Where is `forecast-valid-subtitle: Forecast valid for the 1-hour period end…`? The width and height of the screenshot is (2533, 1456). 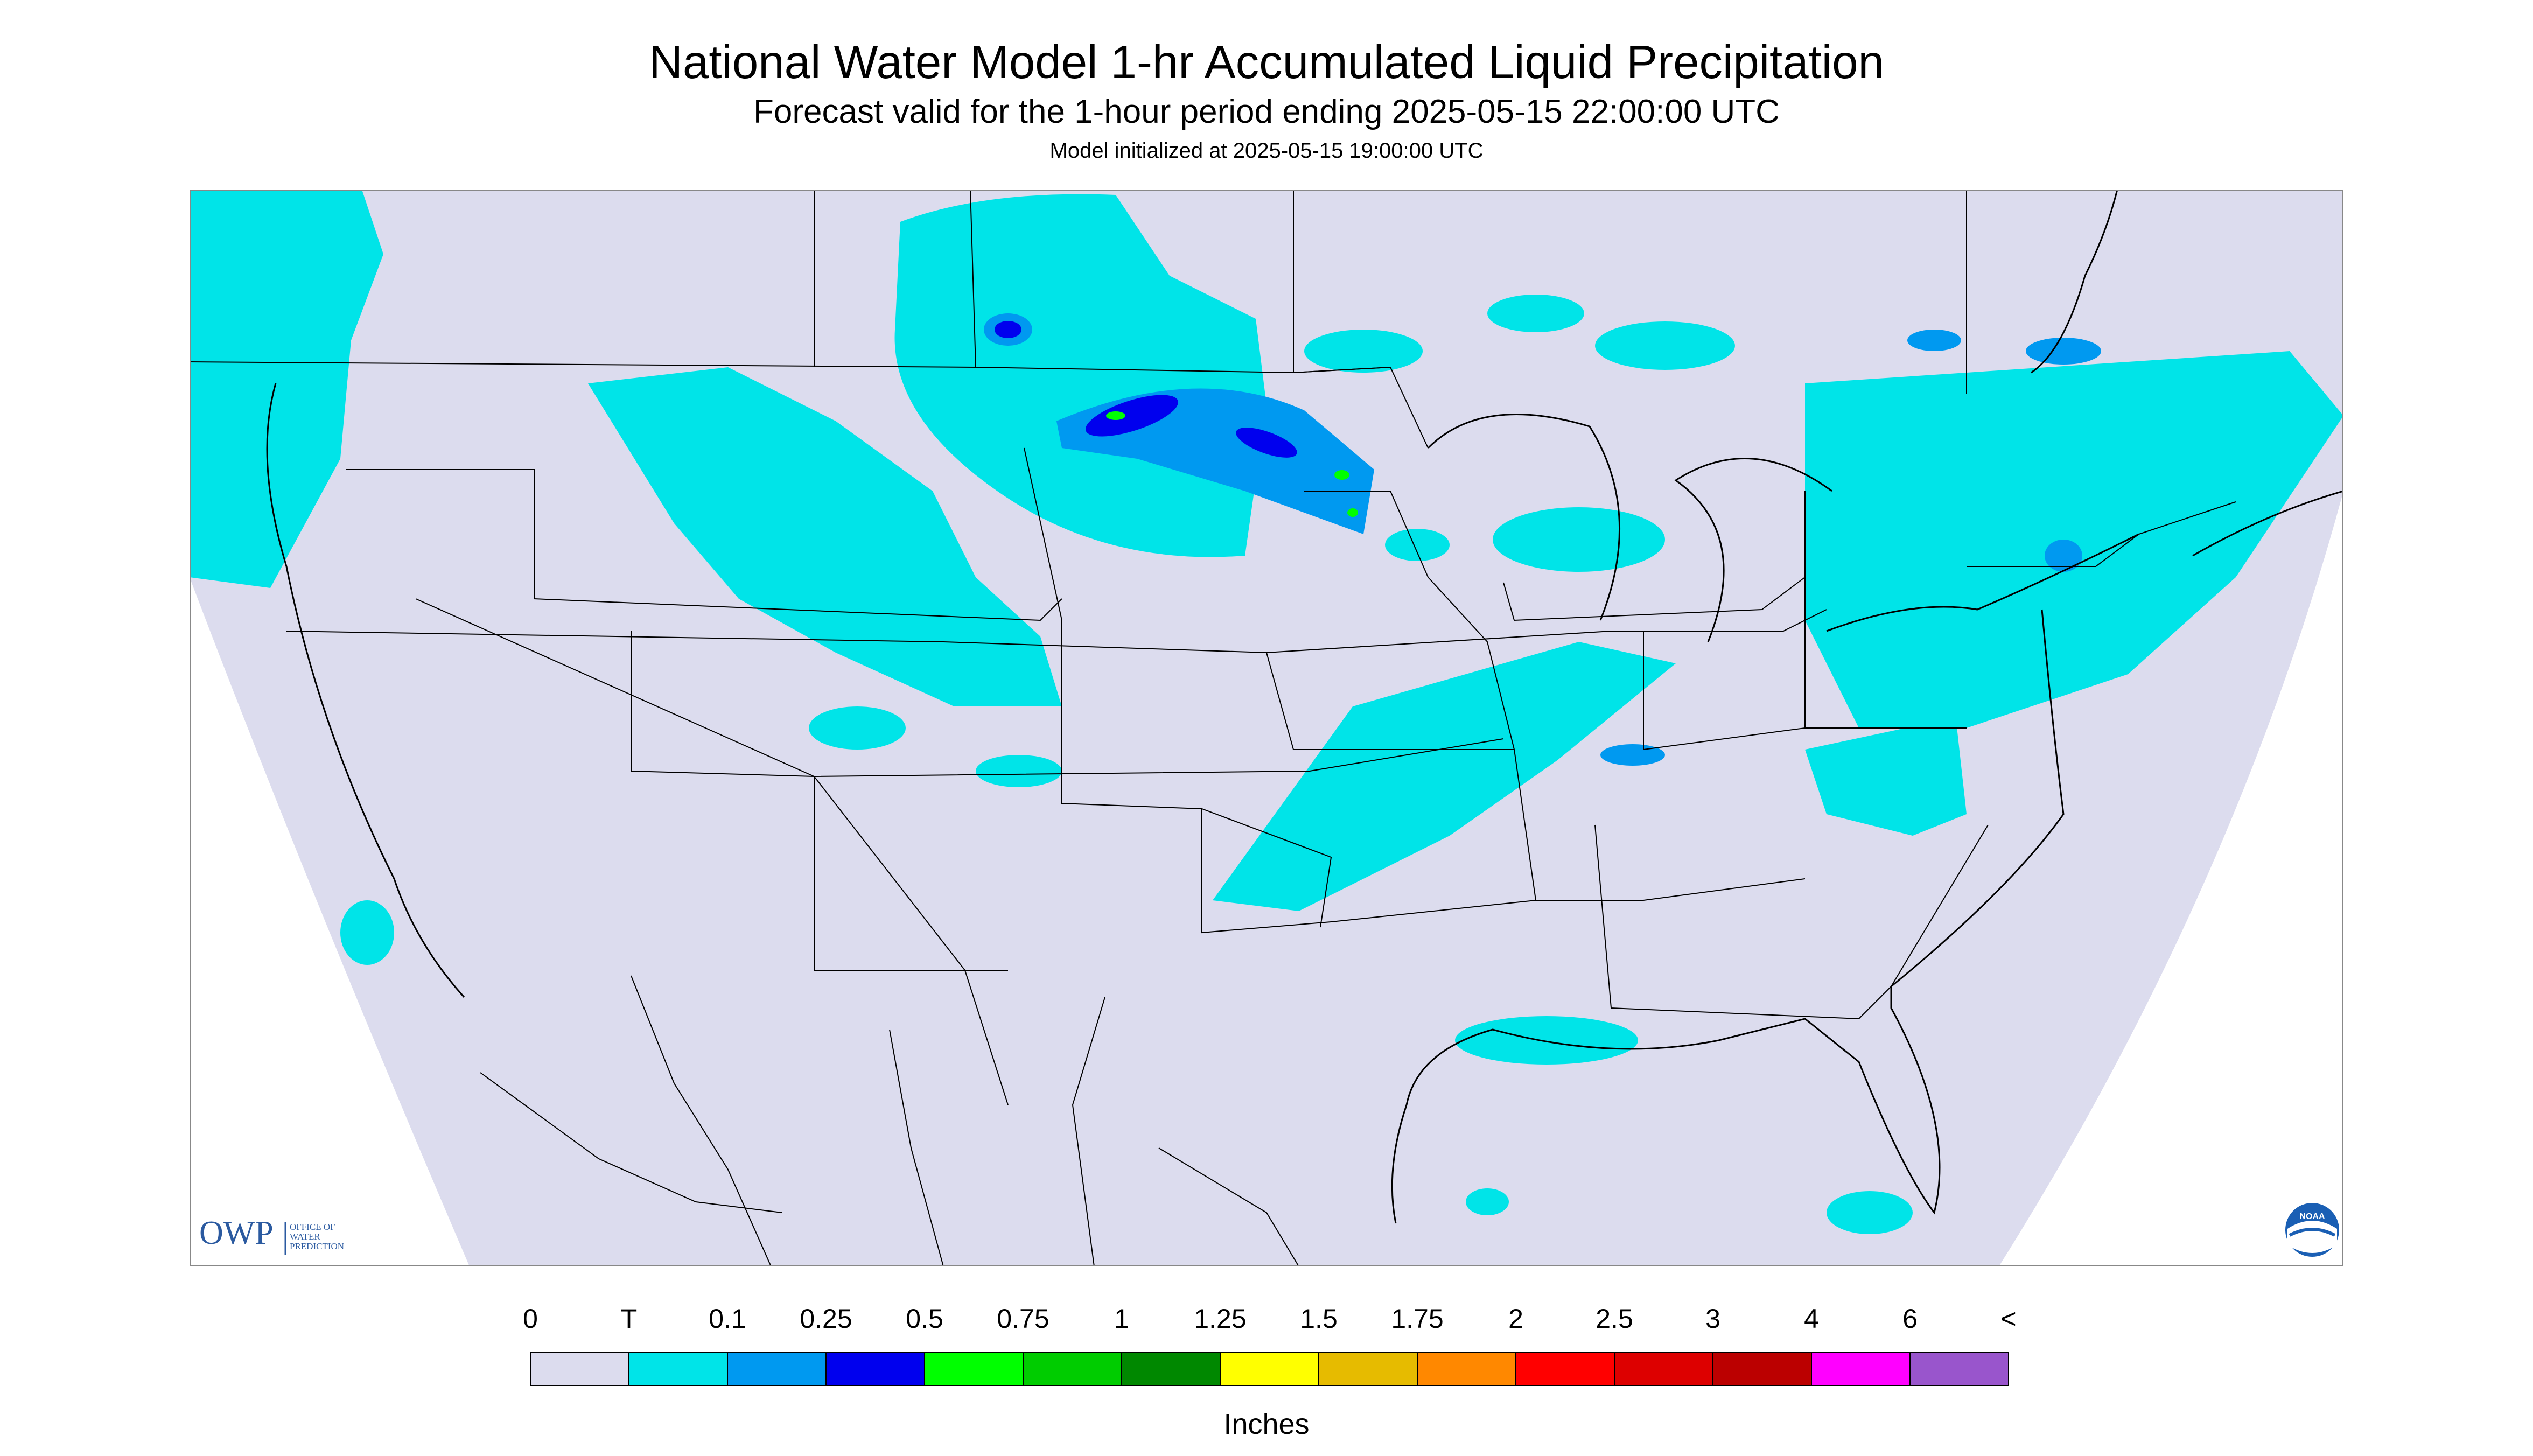 forecast-valid-subtitle: Forecast valid for the 1-hour period end… is located at coordinates (1266, 111).